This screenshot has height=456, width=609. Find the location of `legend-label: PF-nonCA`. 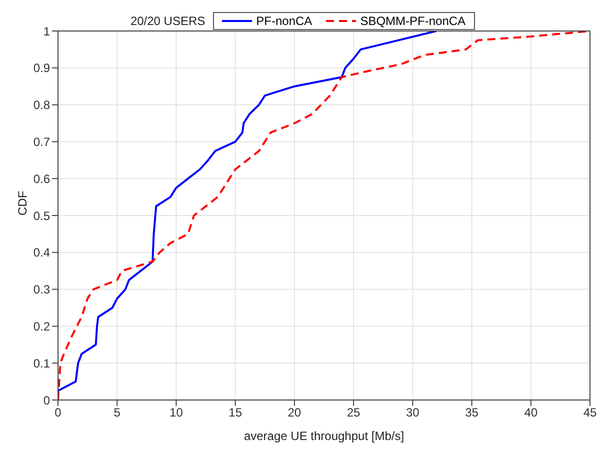

legend-label: PF-nonCA is located at coordinates (284, 21).